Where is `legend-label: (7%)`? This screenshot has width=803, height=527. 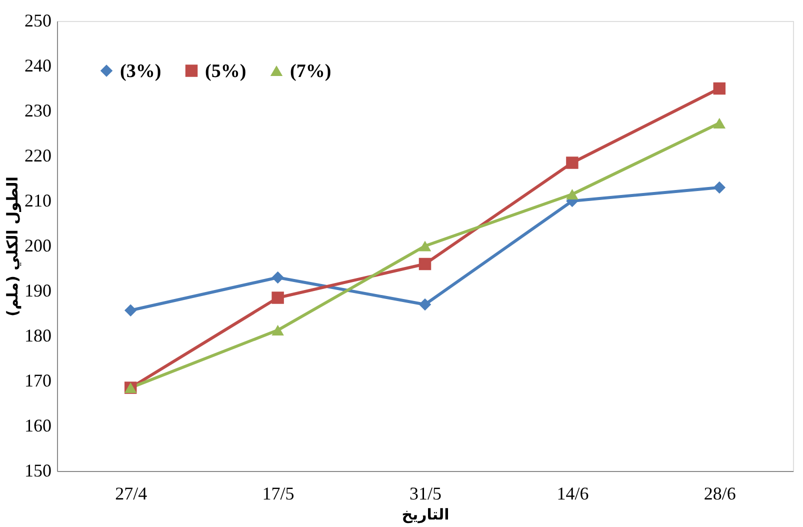 legend-label: (7%) is located at coordinates (311, 71).